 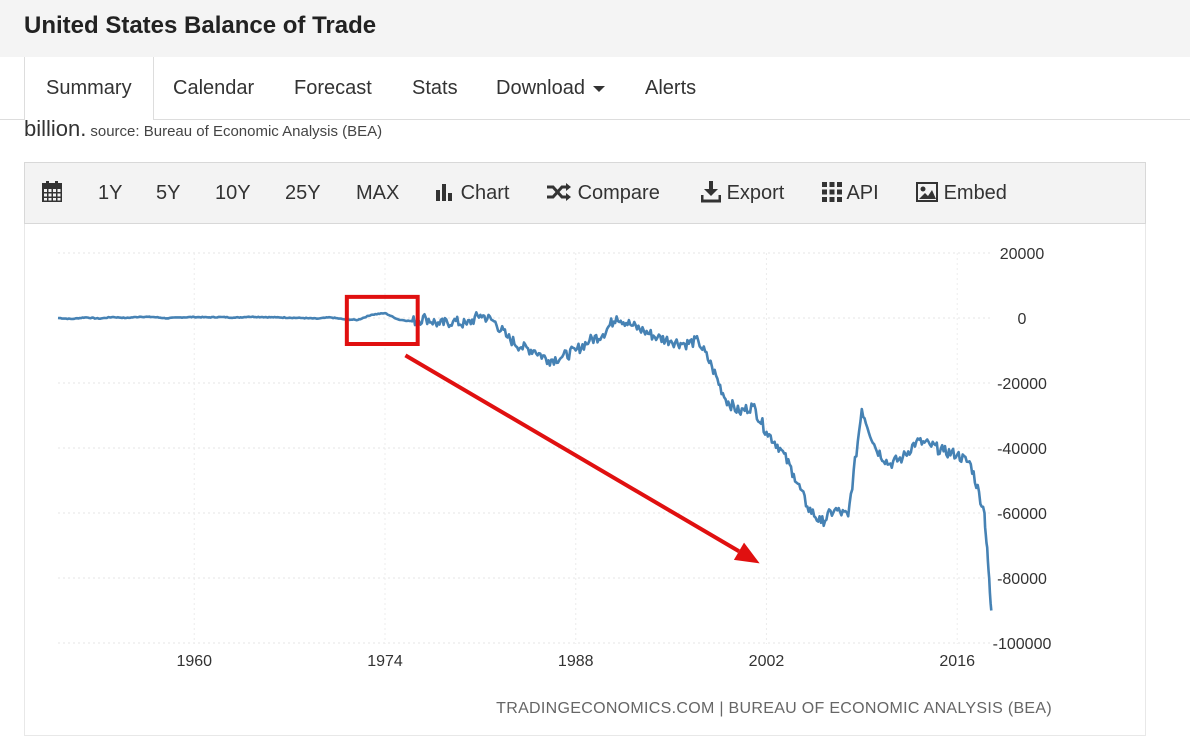 I want to click on tab-summary-label: Summary, so click(x=89, y=88).